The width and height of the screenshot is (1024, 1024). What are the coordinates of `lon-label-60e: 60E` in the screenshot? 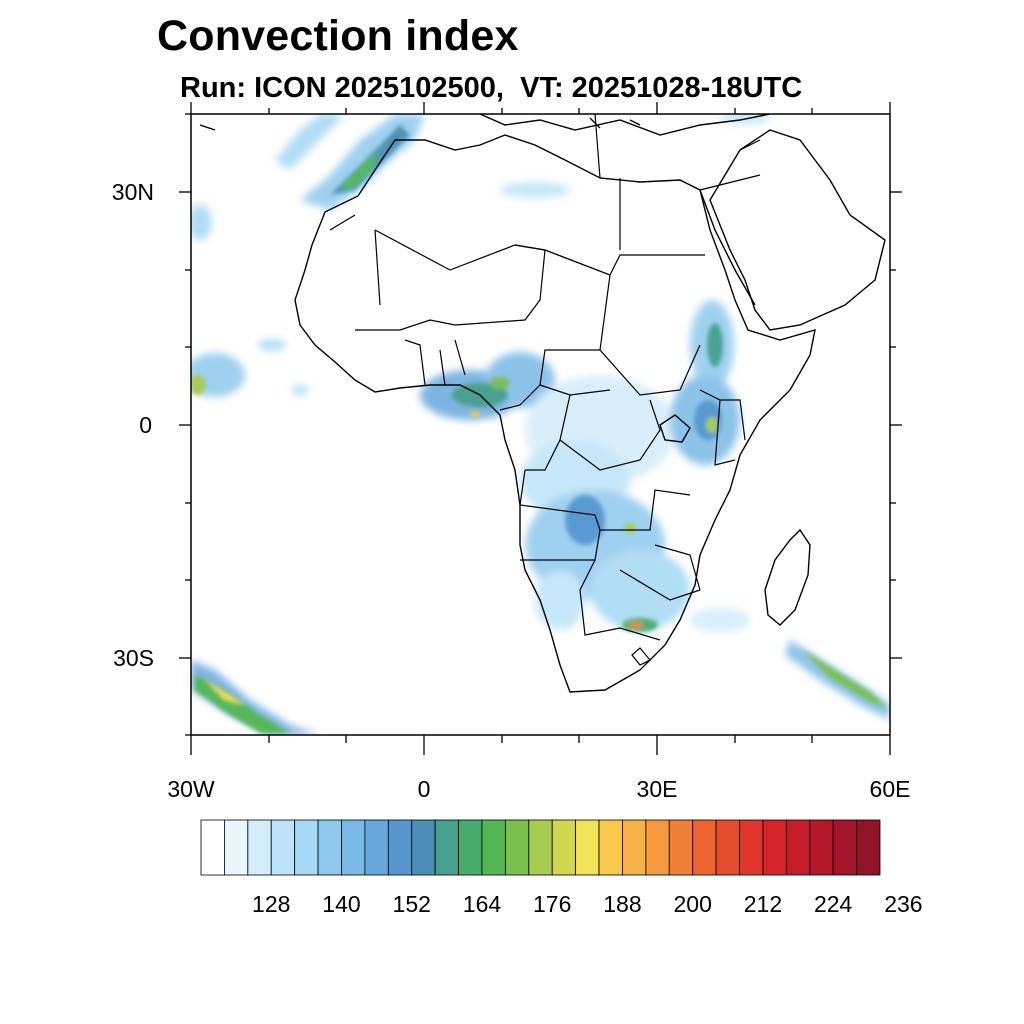 It's located at (890, 789).